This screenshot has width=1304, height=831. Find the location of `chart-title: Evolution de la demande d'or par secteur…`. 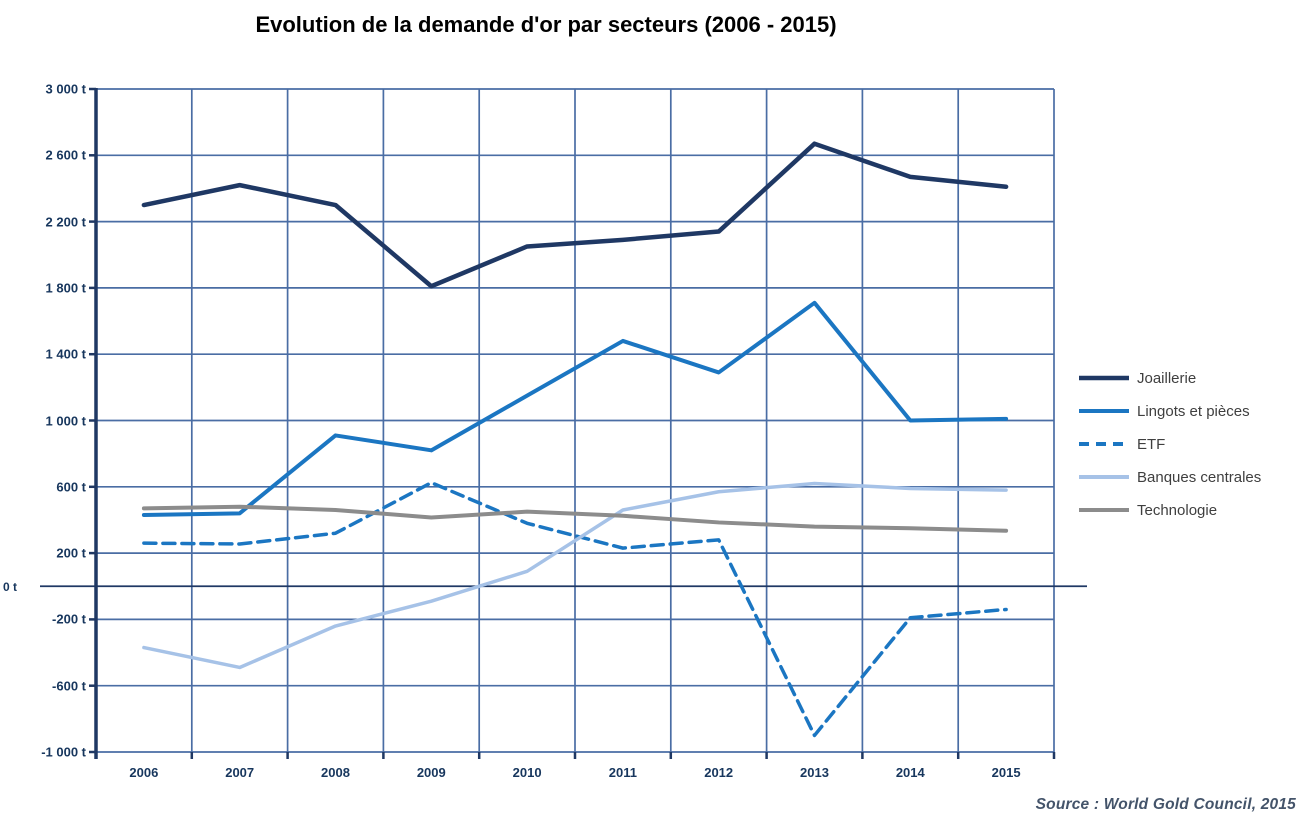

chart-title: Evolution de la demande d'or par secteur… is located at coordinates (546, 24).